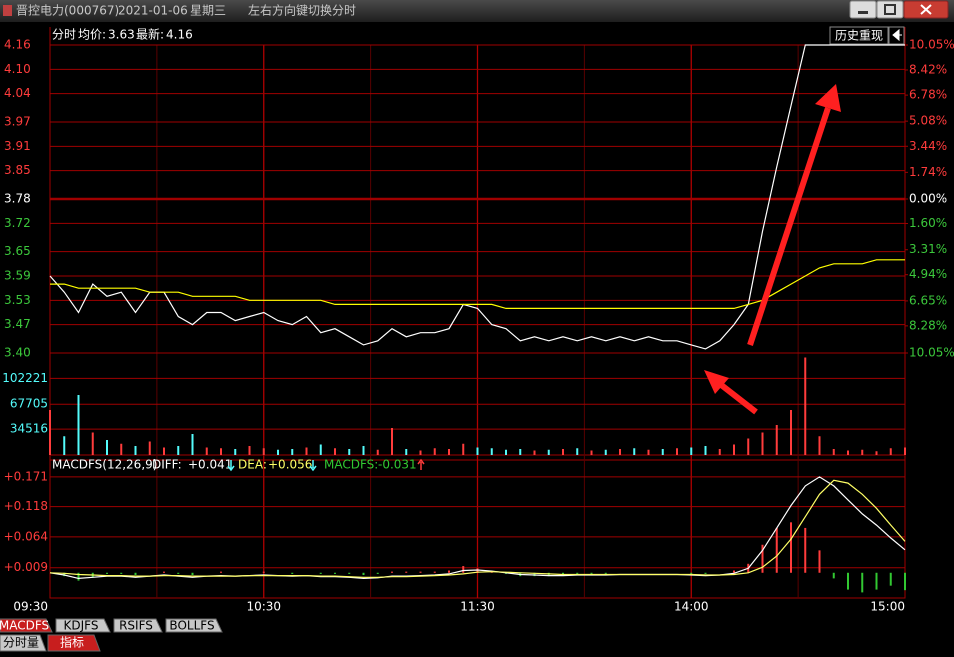  I want to click on annotations, so click(772, 249).